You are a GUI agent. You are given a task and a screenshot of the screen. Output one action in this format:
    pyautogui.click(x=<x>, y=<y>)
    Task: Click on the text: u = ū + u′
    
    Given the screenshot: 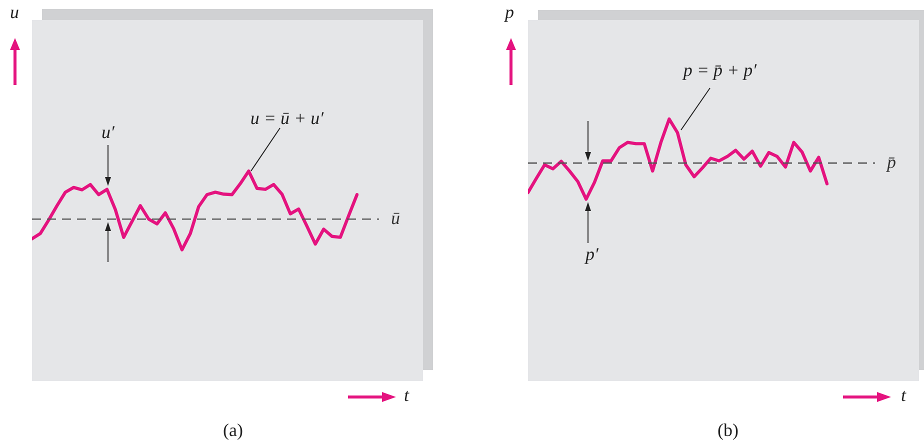 What is the action you would take?
    pyautogui.click(x=287, y=118)
    